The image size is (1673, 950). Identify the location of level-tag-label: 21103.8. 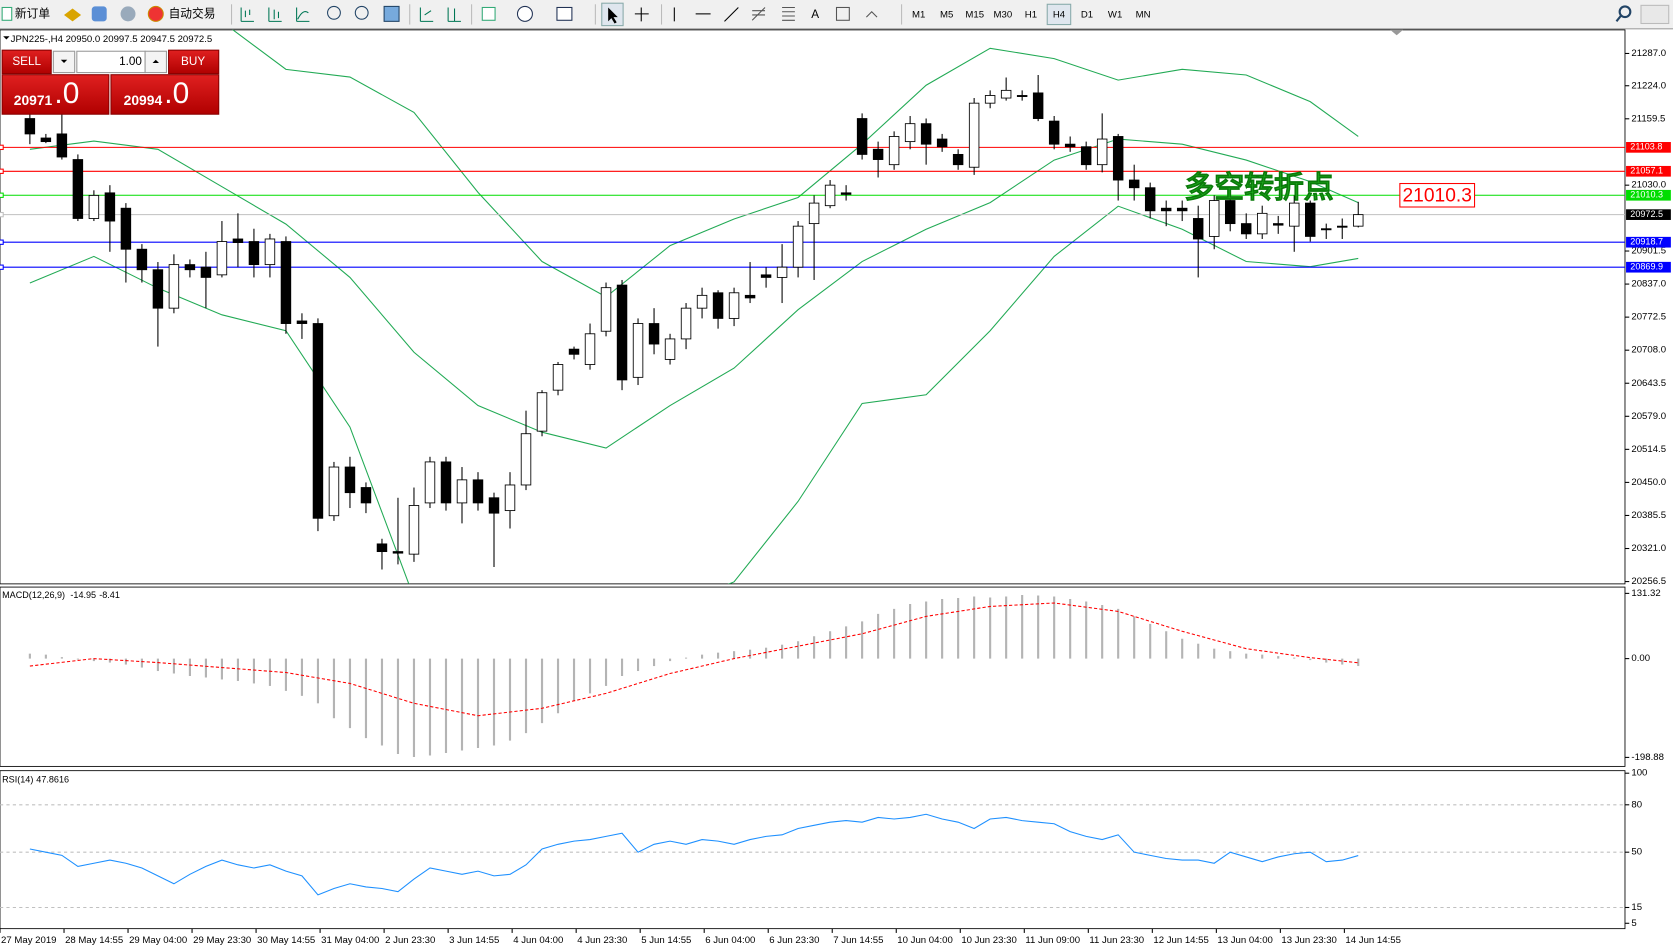
(1646, 147).